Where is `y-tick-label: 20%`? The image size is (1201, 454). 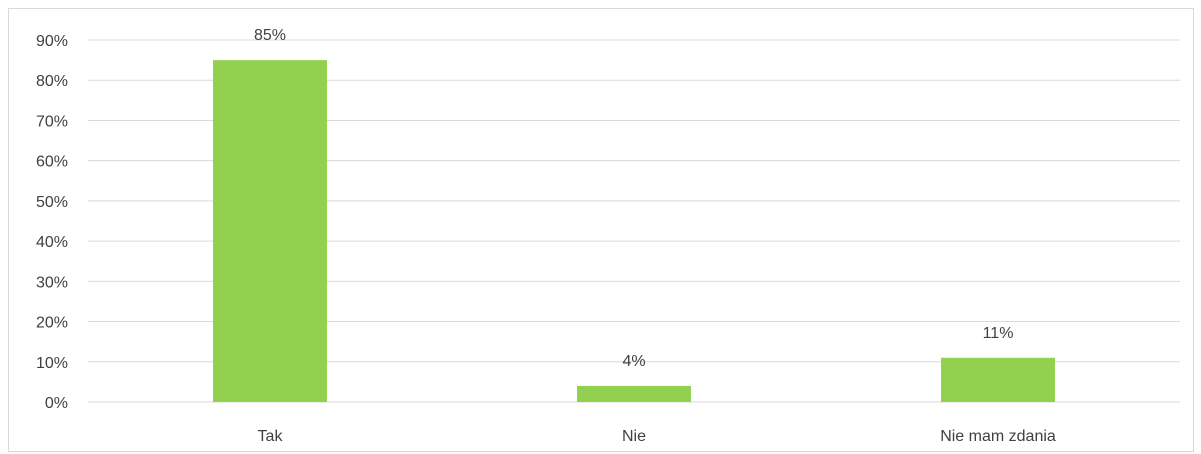 y-tick-label: 20% is located at coordinates (52, 323).